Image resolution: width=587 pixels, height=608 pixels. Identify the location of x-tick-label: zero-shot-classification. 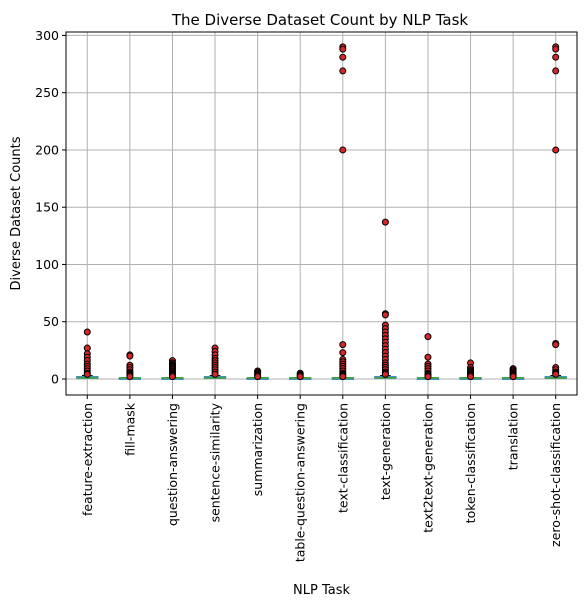
(555, 475).